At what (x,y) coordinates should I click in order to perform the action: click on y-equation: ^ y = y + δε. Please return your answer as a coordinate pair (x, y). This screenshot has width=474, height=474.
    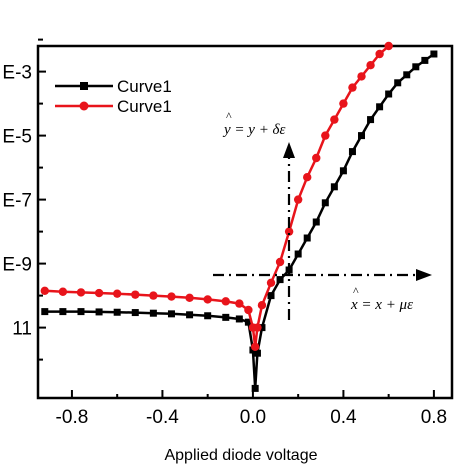
    Looking at the image, I should click on (254, 123).